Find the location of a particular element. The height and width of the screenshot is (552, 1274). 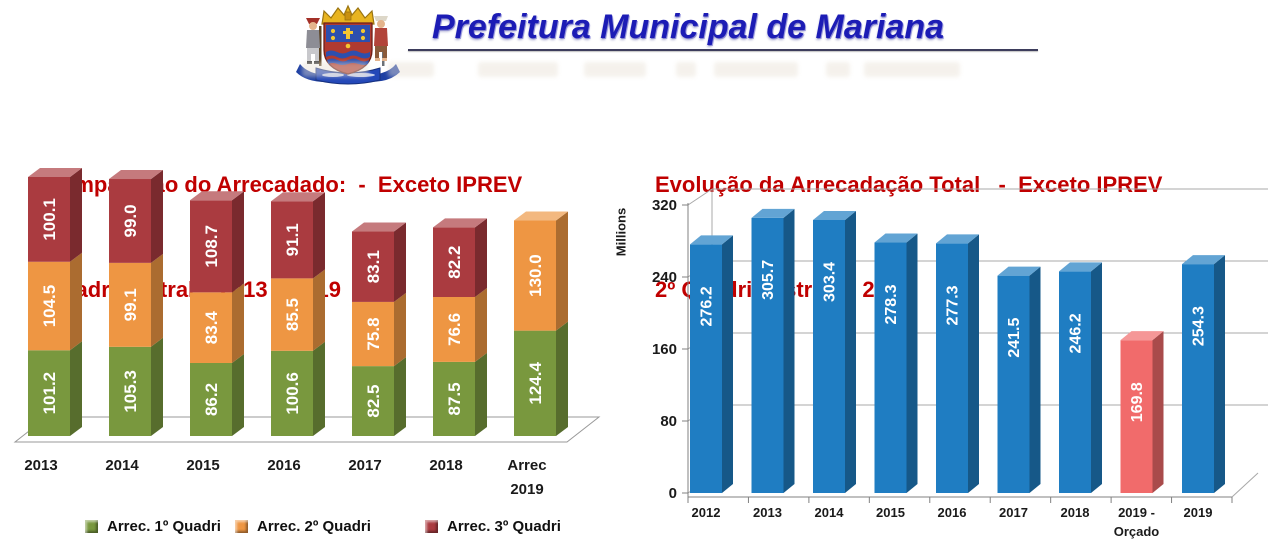

svg-text: 86.2 is located at coordinates (211, 399).